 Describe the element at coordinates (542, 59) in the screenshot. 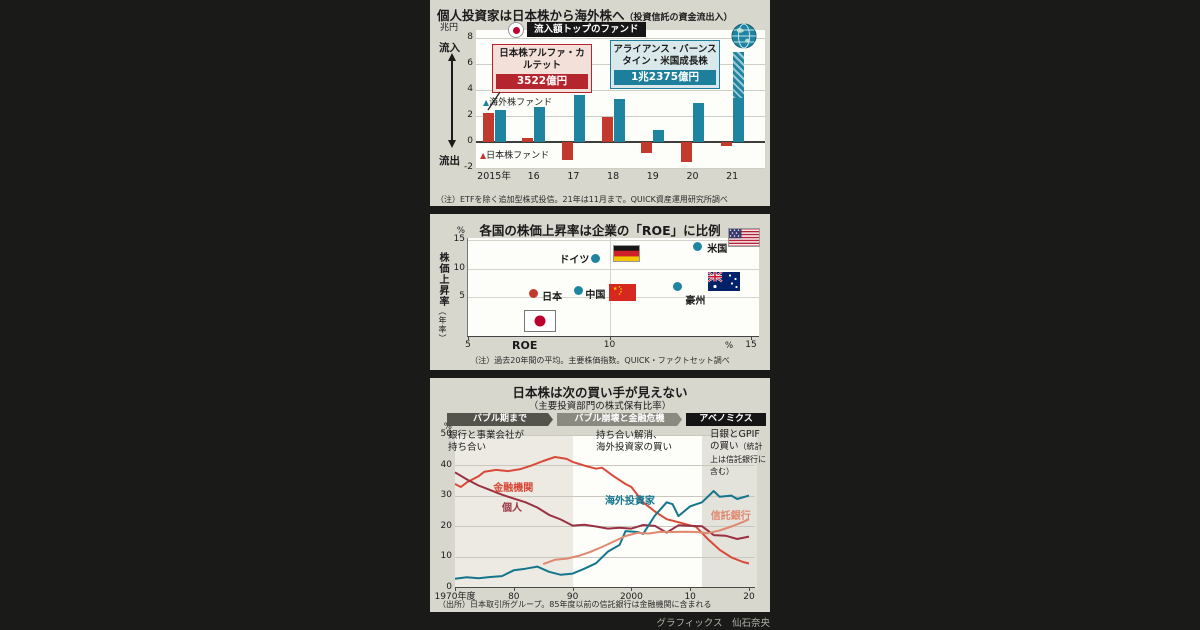

I see `japan-fund-name: 日本株アルファ・カルテット` at that location.